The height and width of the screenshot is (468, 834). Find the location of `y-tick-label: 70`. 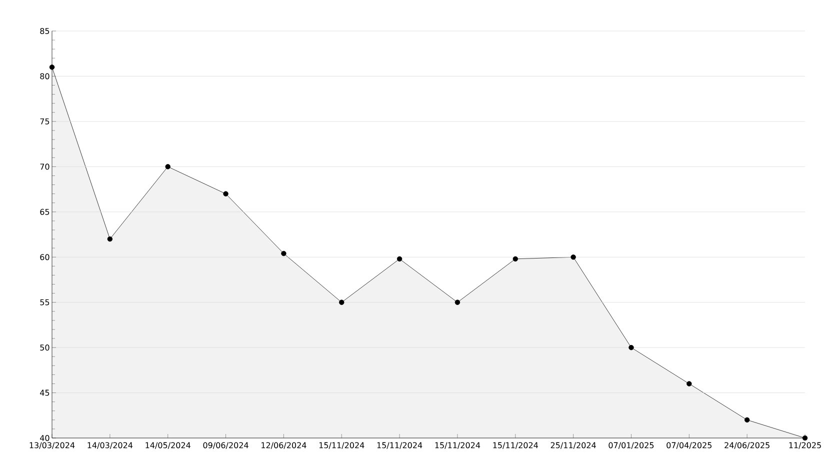

y-tick-label: 70 is located at coordinates (45, 167).